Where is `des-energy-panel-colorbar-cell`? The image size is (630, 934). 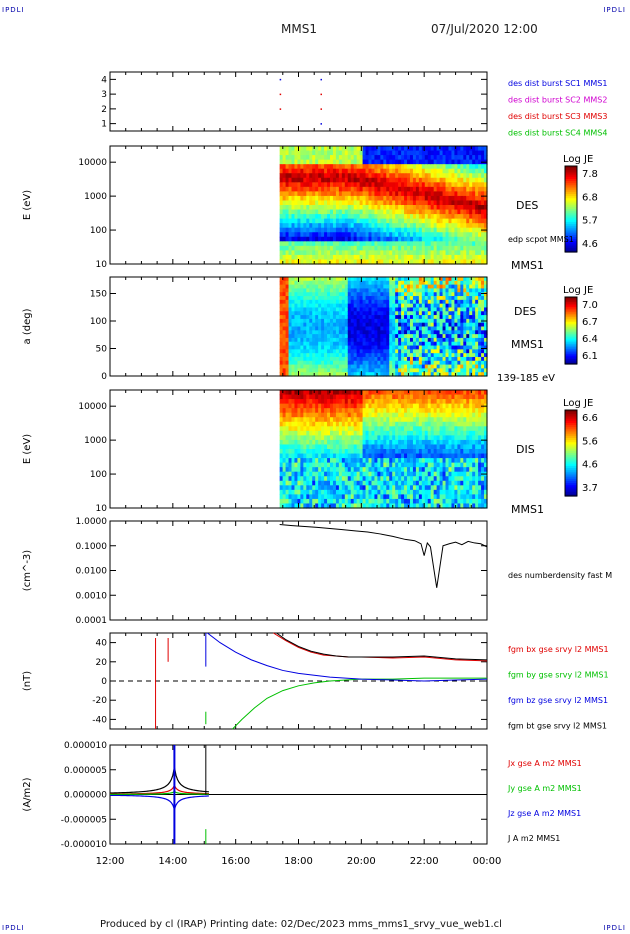
des-energy-panel-colorbar-cell is located at coordinates (571, 189).